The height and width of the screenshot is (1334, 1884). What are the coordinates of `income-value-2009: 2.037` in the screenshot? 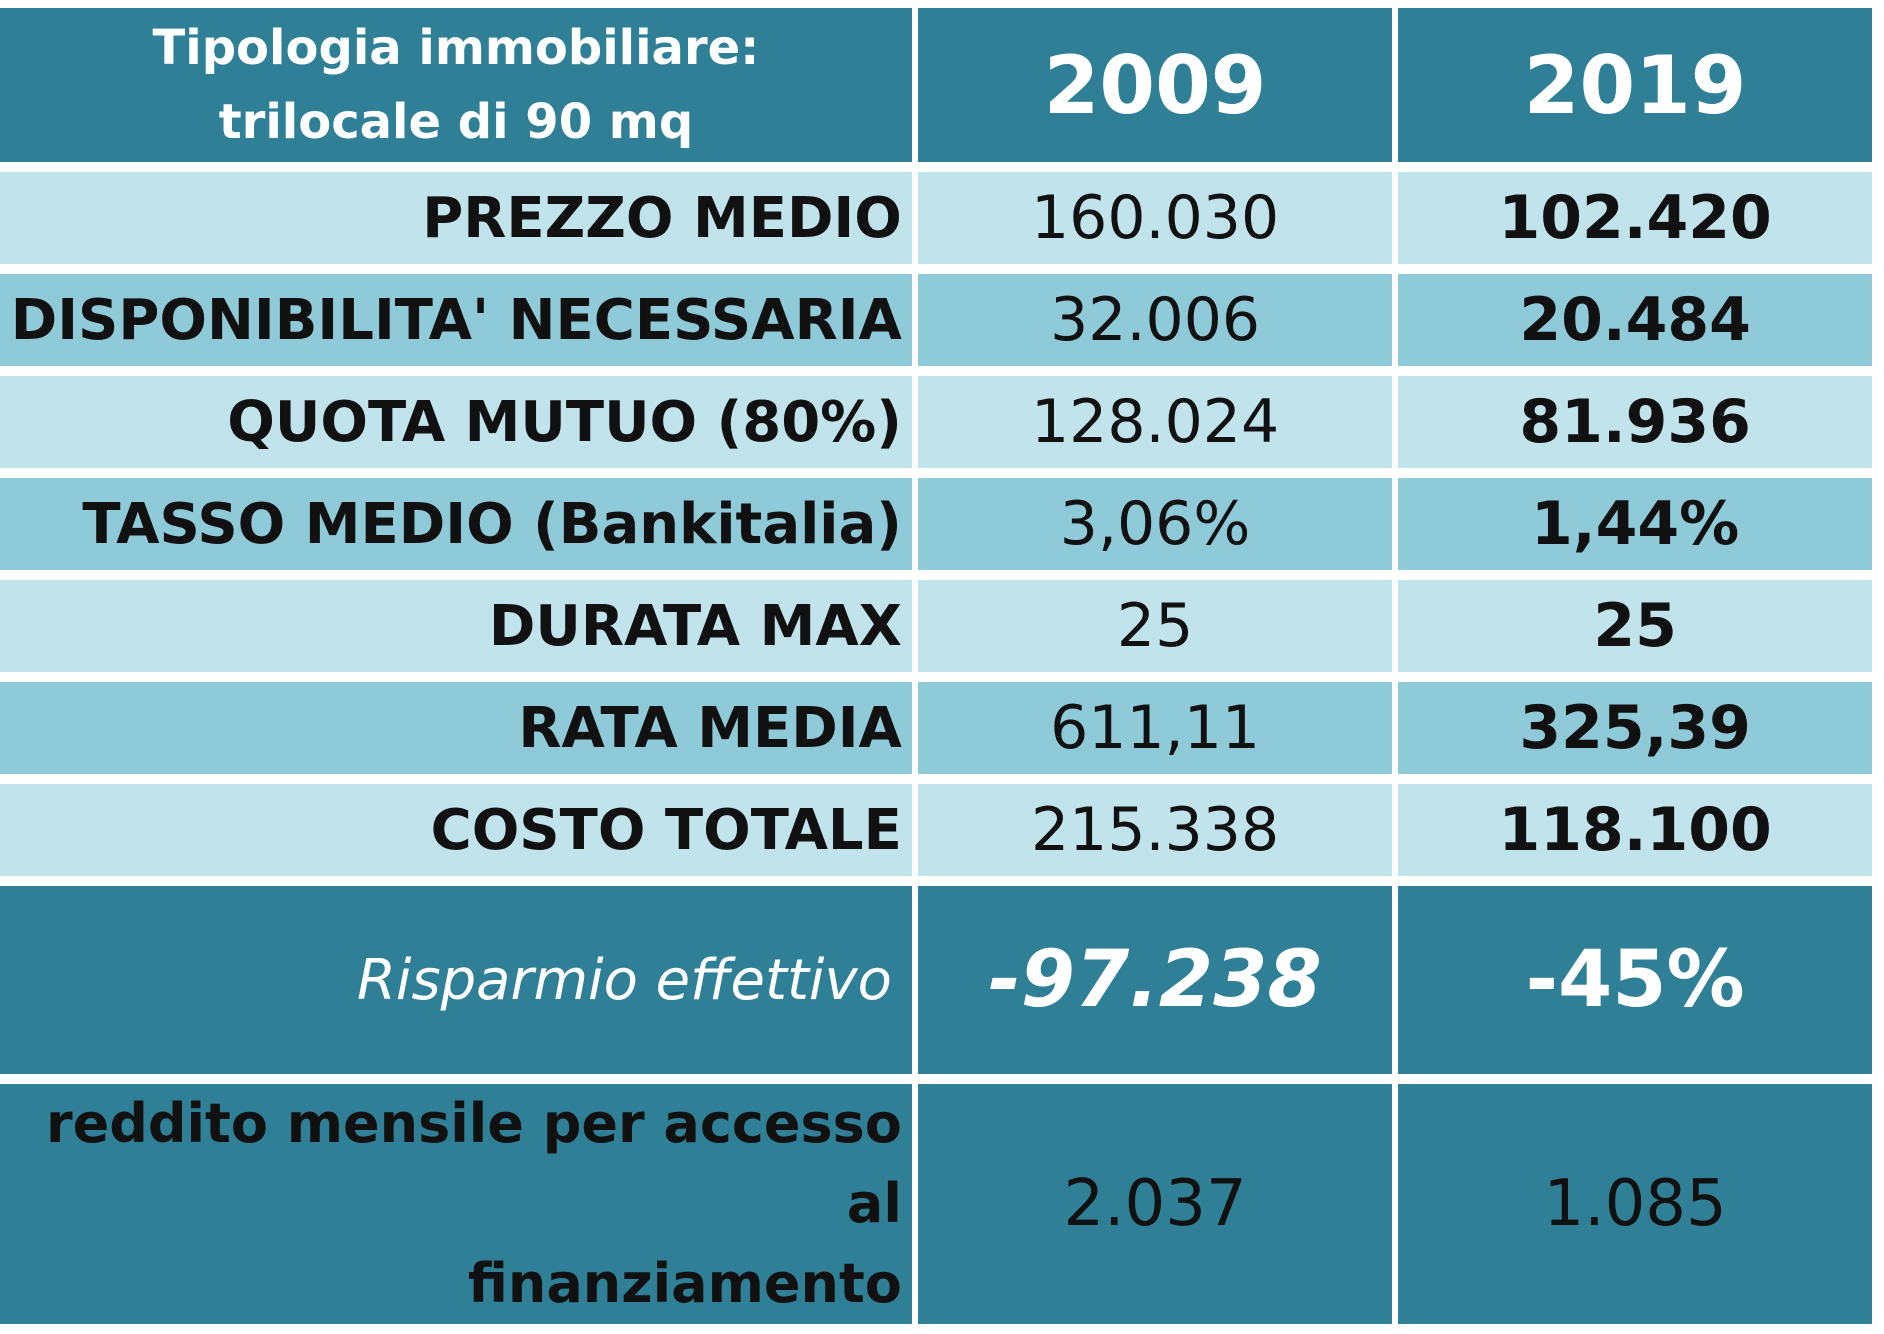 It's located at (1155, 1204).